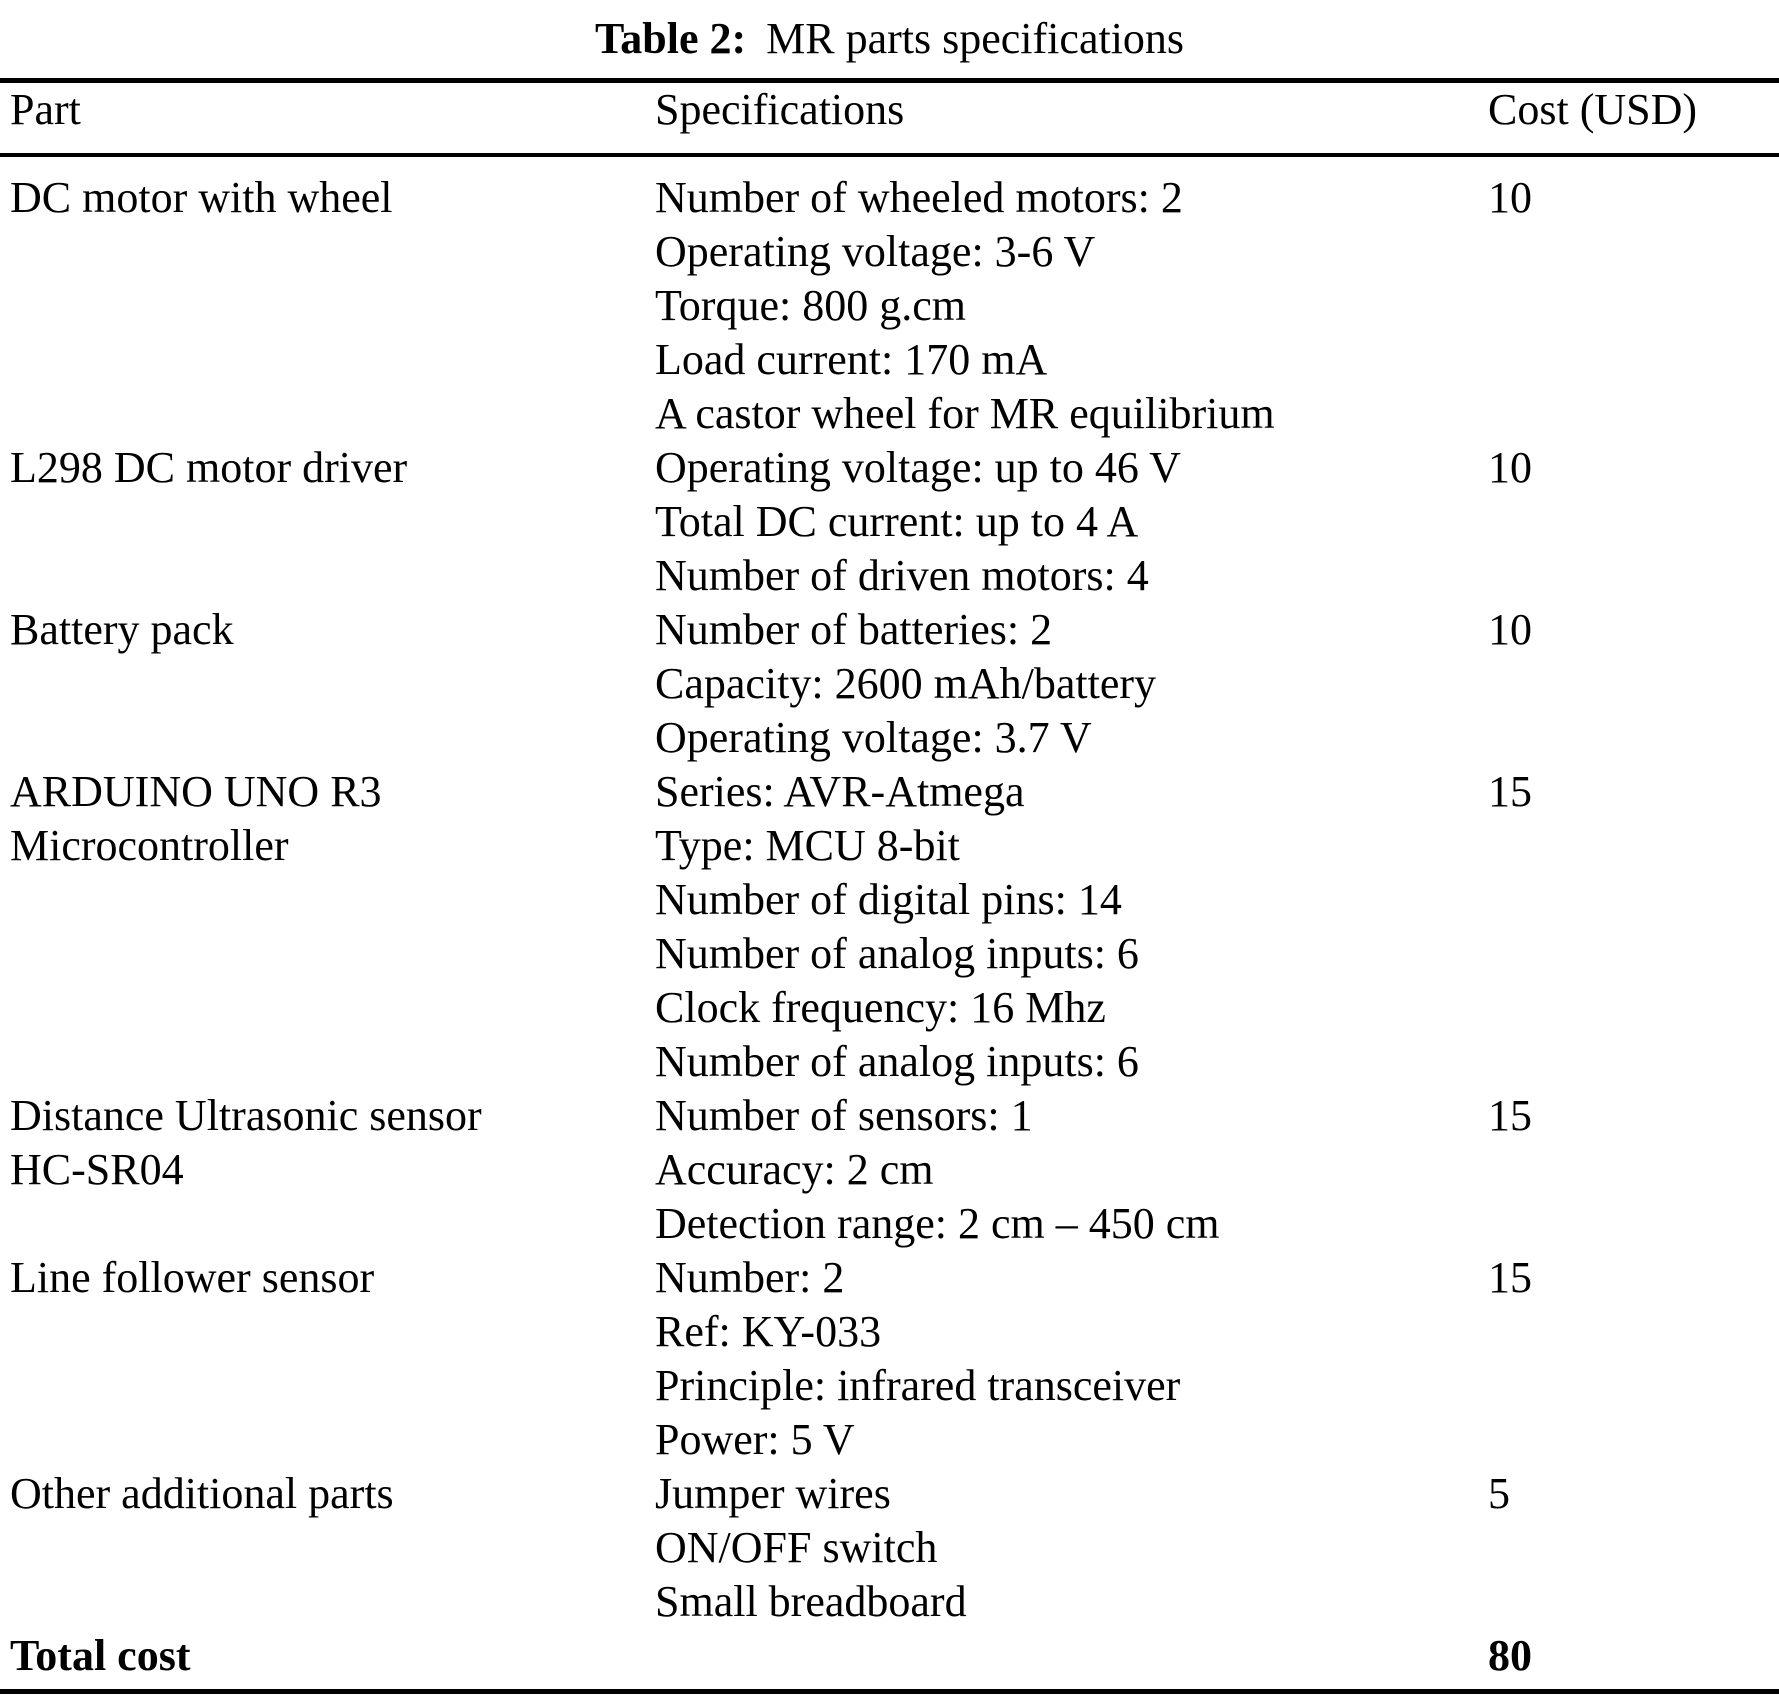 The height and width of the screenshot is (1704, 1779). What do you see at coordinates (794, 1169) in the screenshot?
I see `spec-line: Accuracy: 2 cm` at bounding box center [794, 1169].